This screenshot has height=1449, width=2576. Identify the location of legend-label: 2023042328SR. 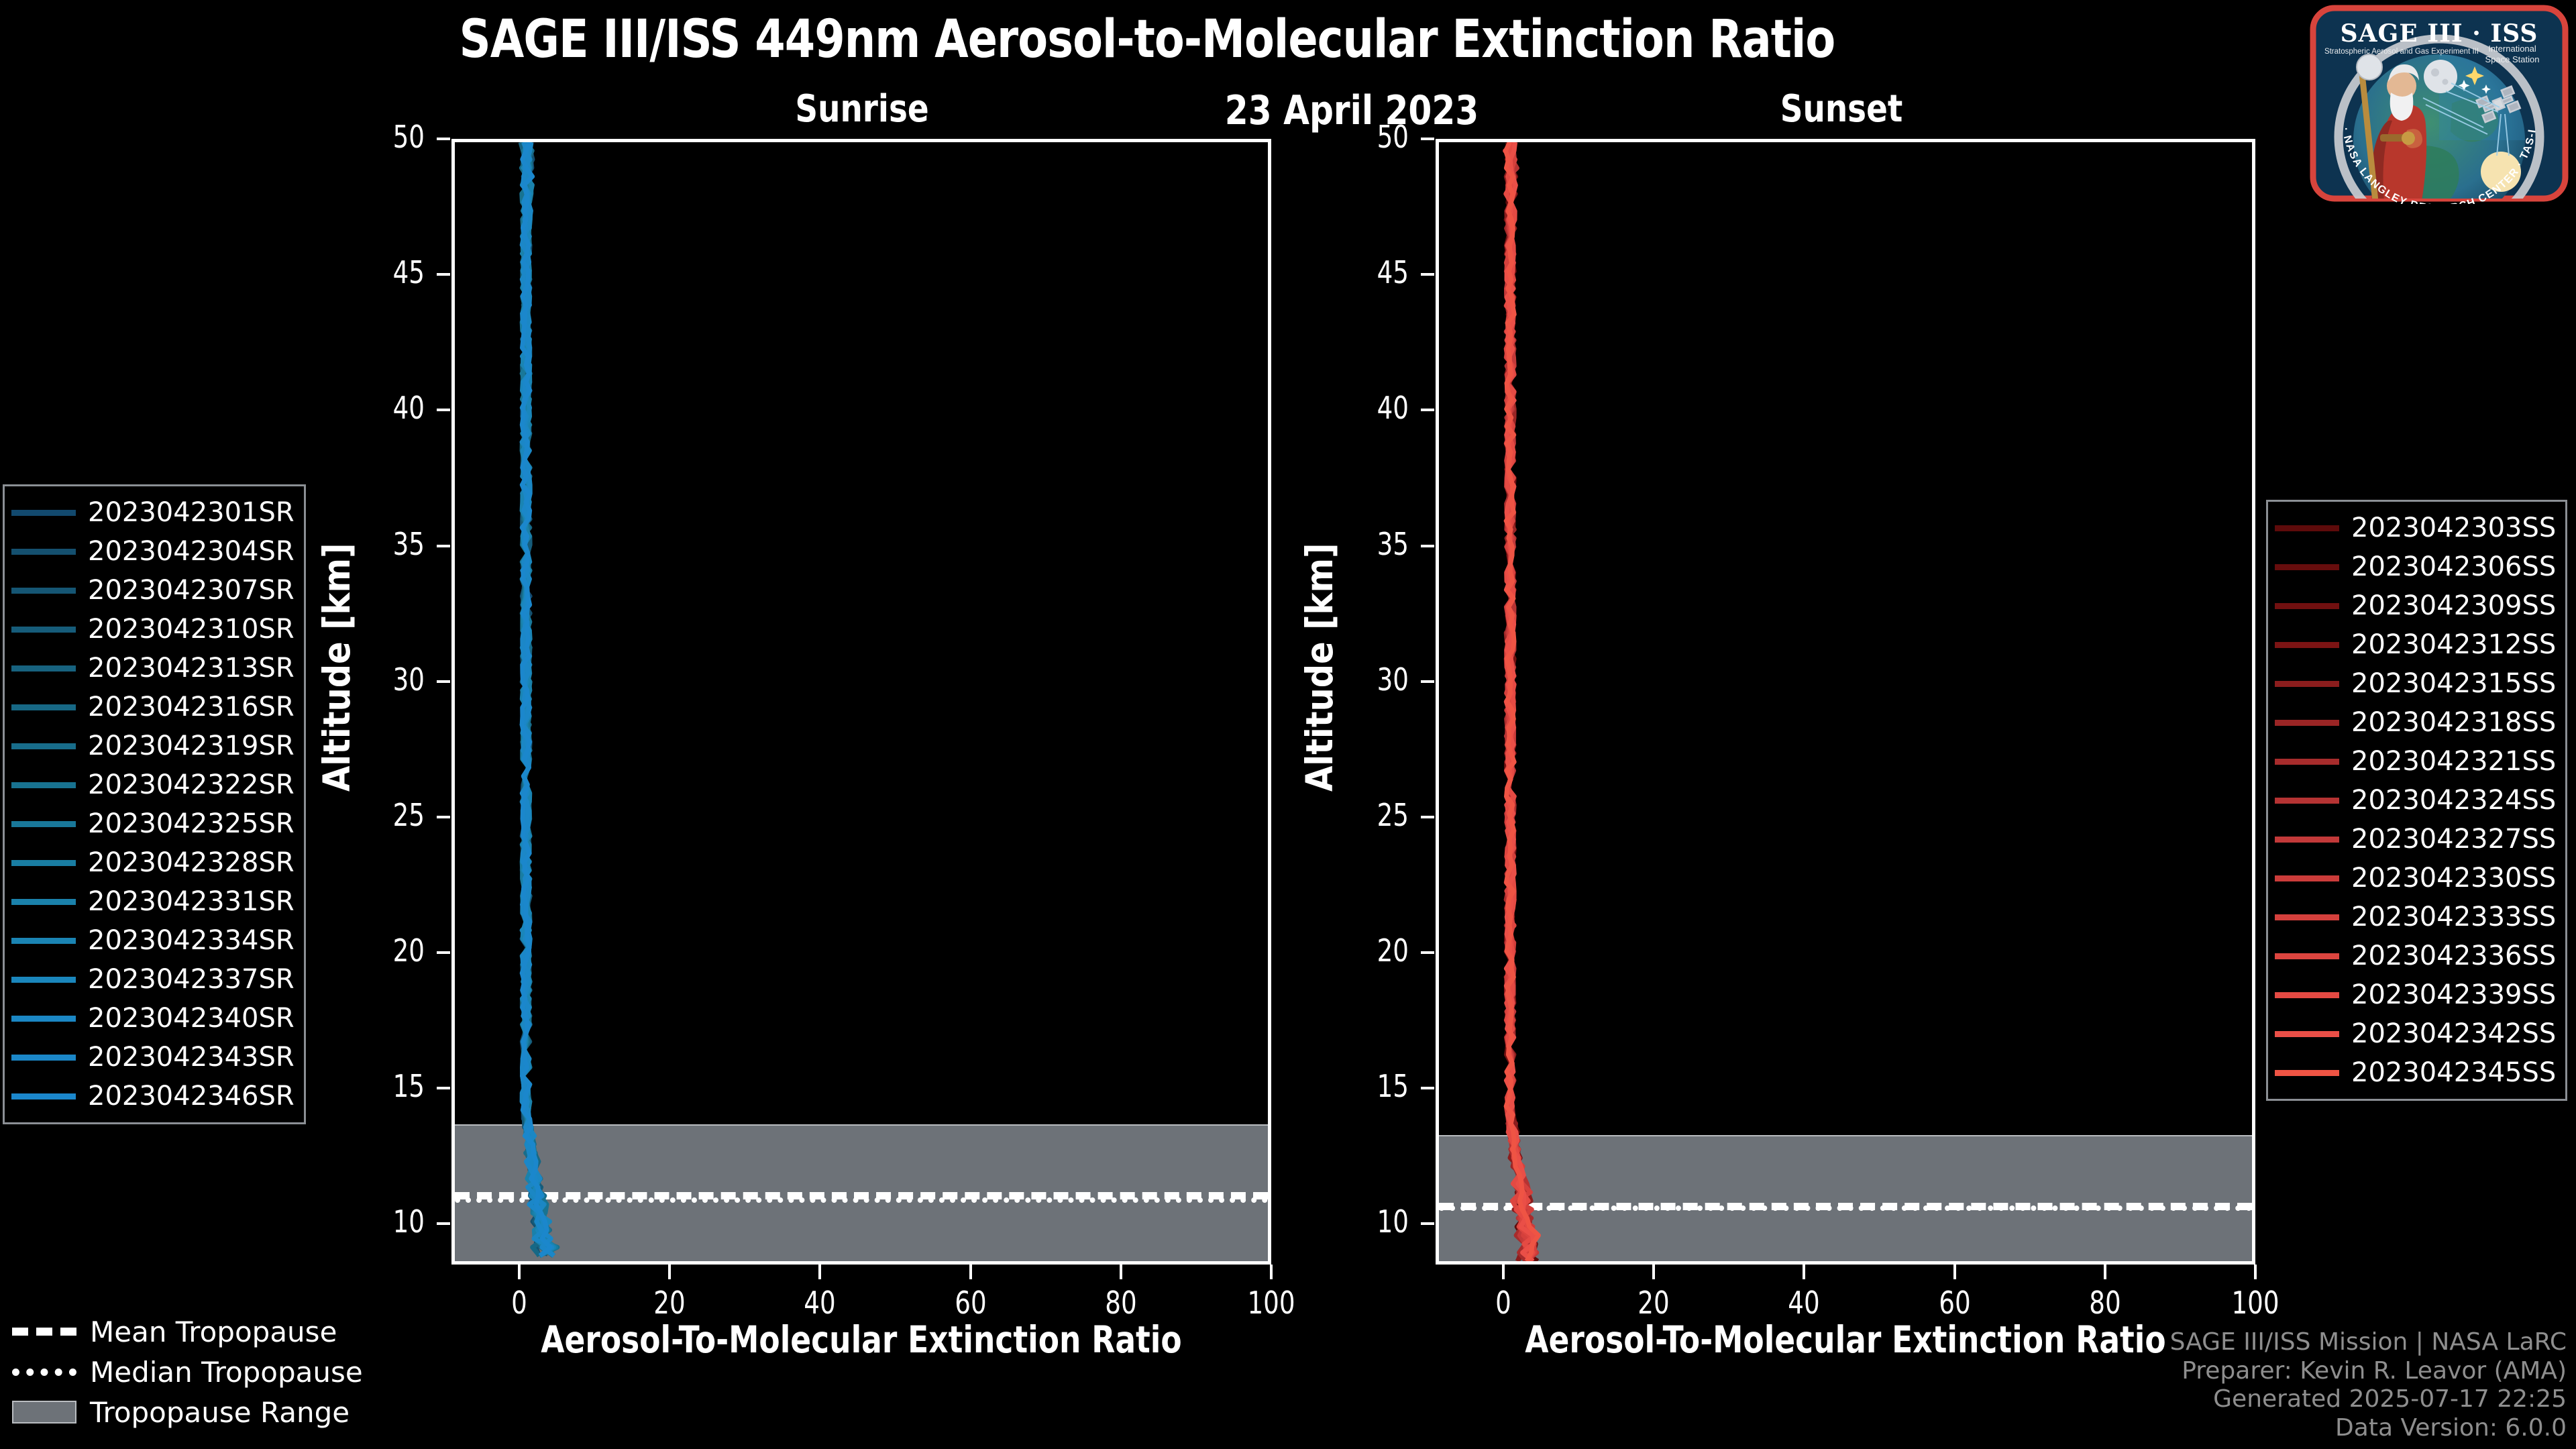
(191, 862).